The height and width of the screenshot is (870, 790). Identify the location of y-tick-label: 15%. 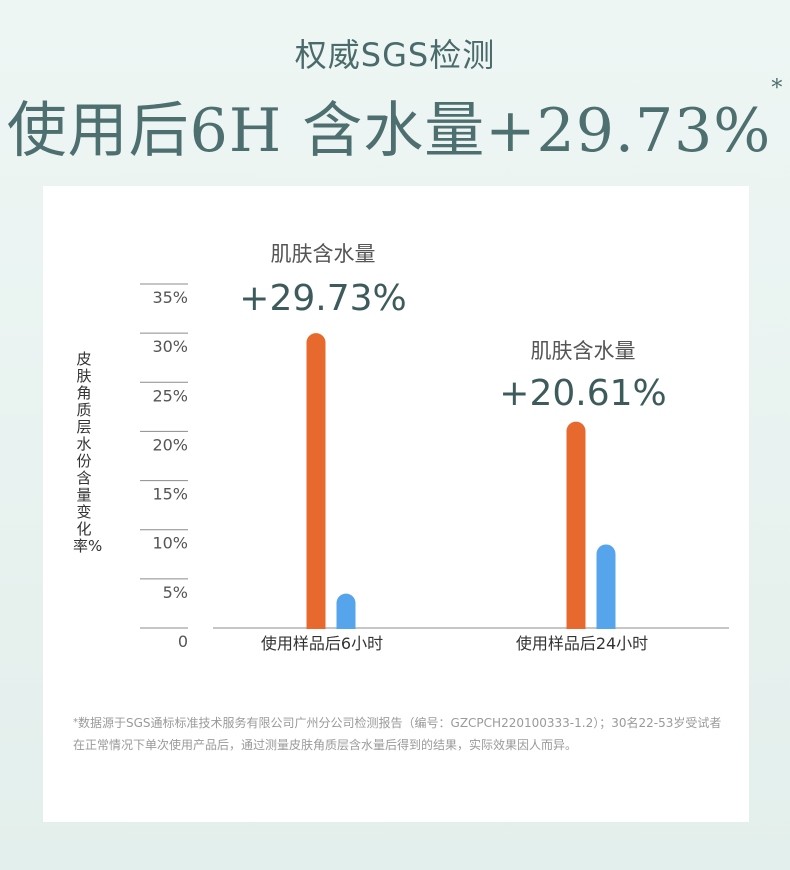
(170, 494).